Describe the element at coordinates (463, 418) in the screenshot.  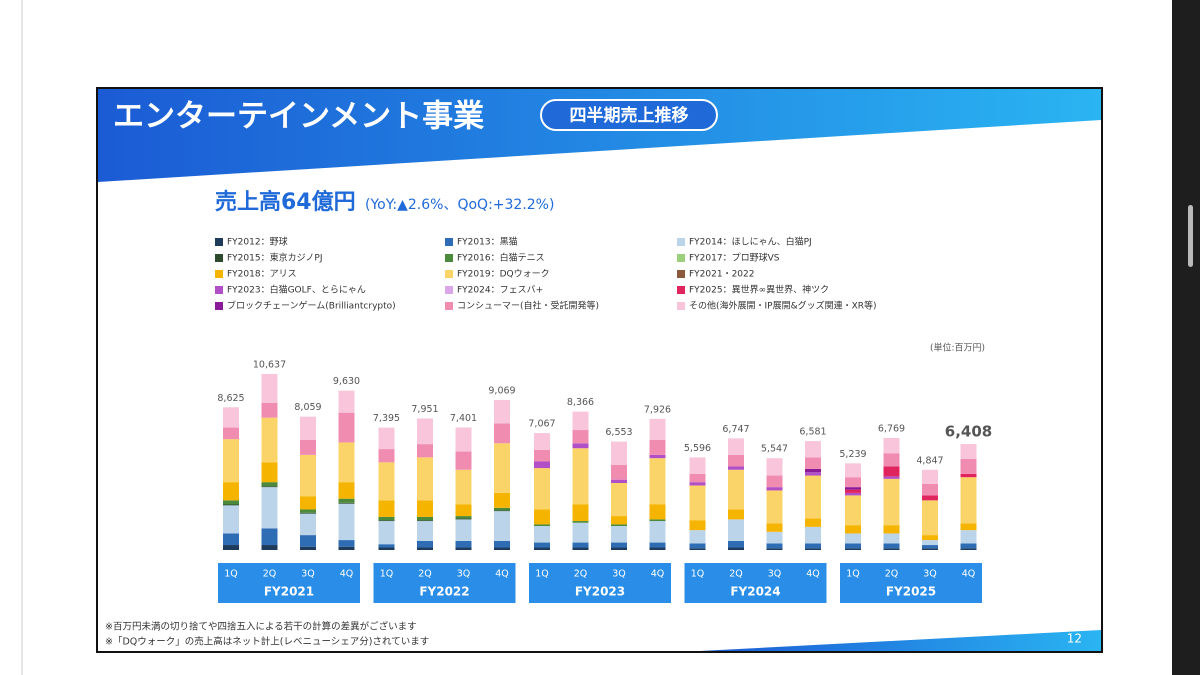
I see `total-label: 7,401` at that location.